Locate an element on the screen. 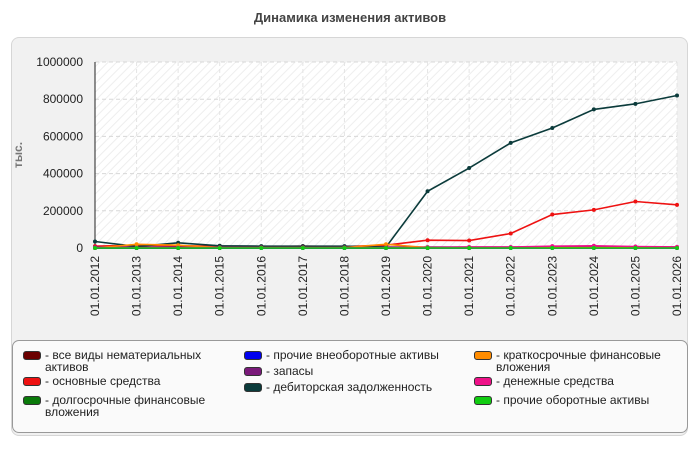 This screenshot has height=450, width=700. legend-label: - все виды нематериальных активов is located at coordinates (123, 361).